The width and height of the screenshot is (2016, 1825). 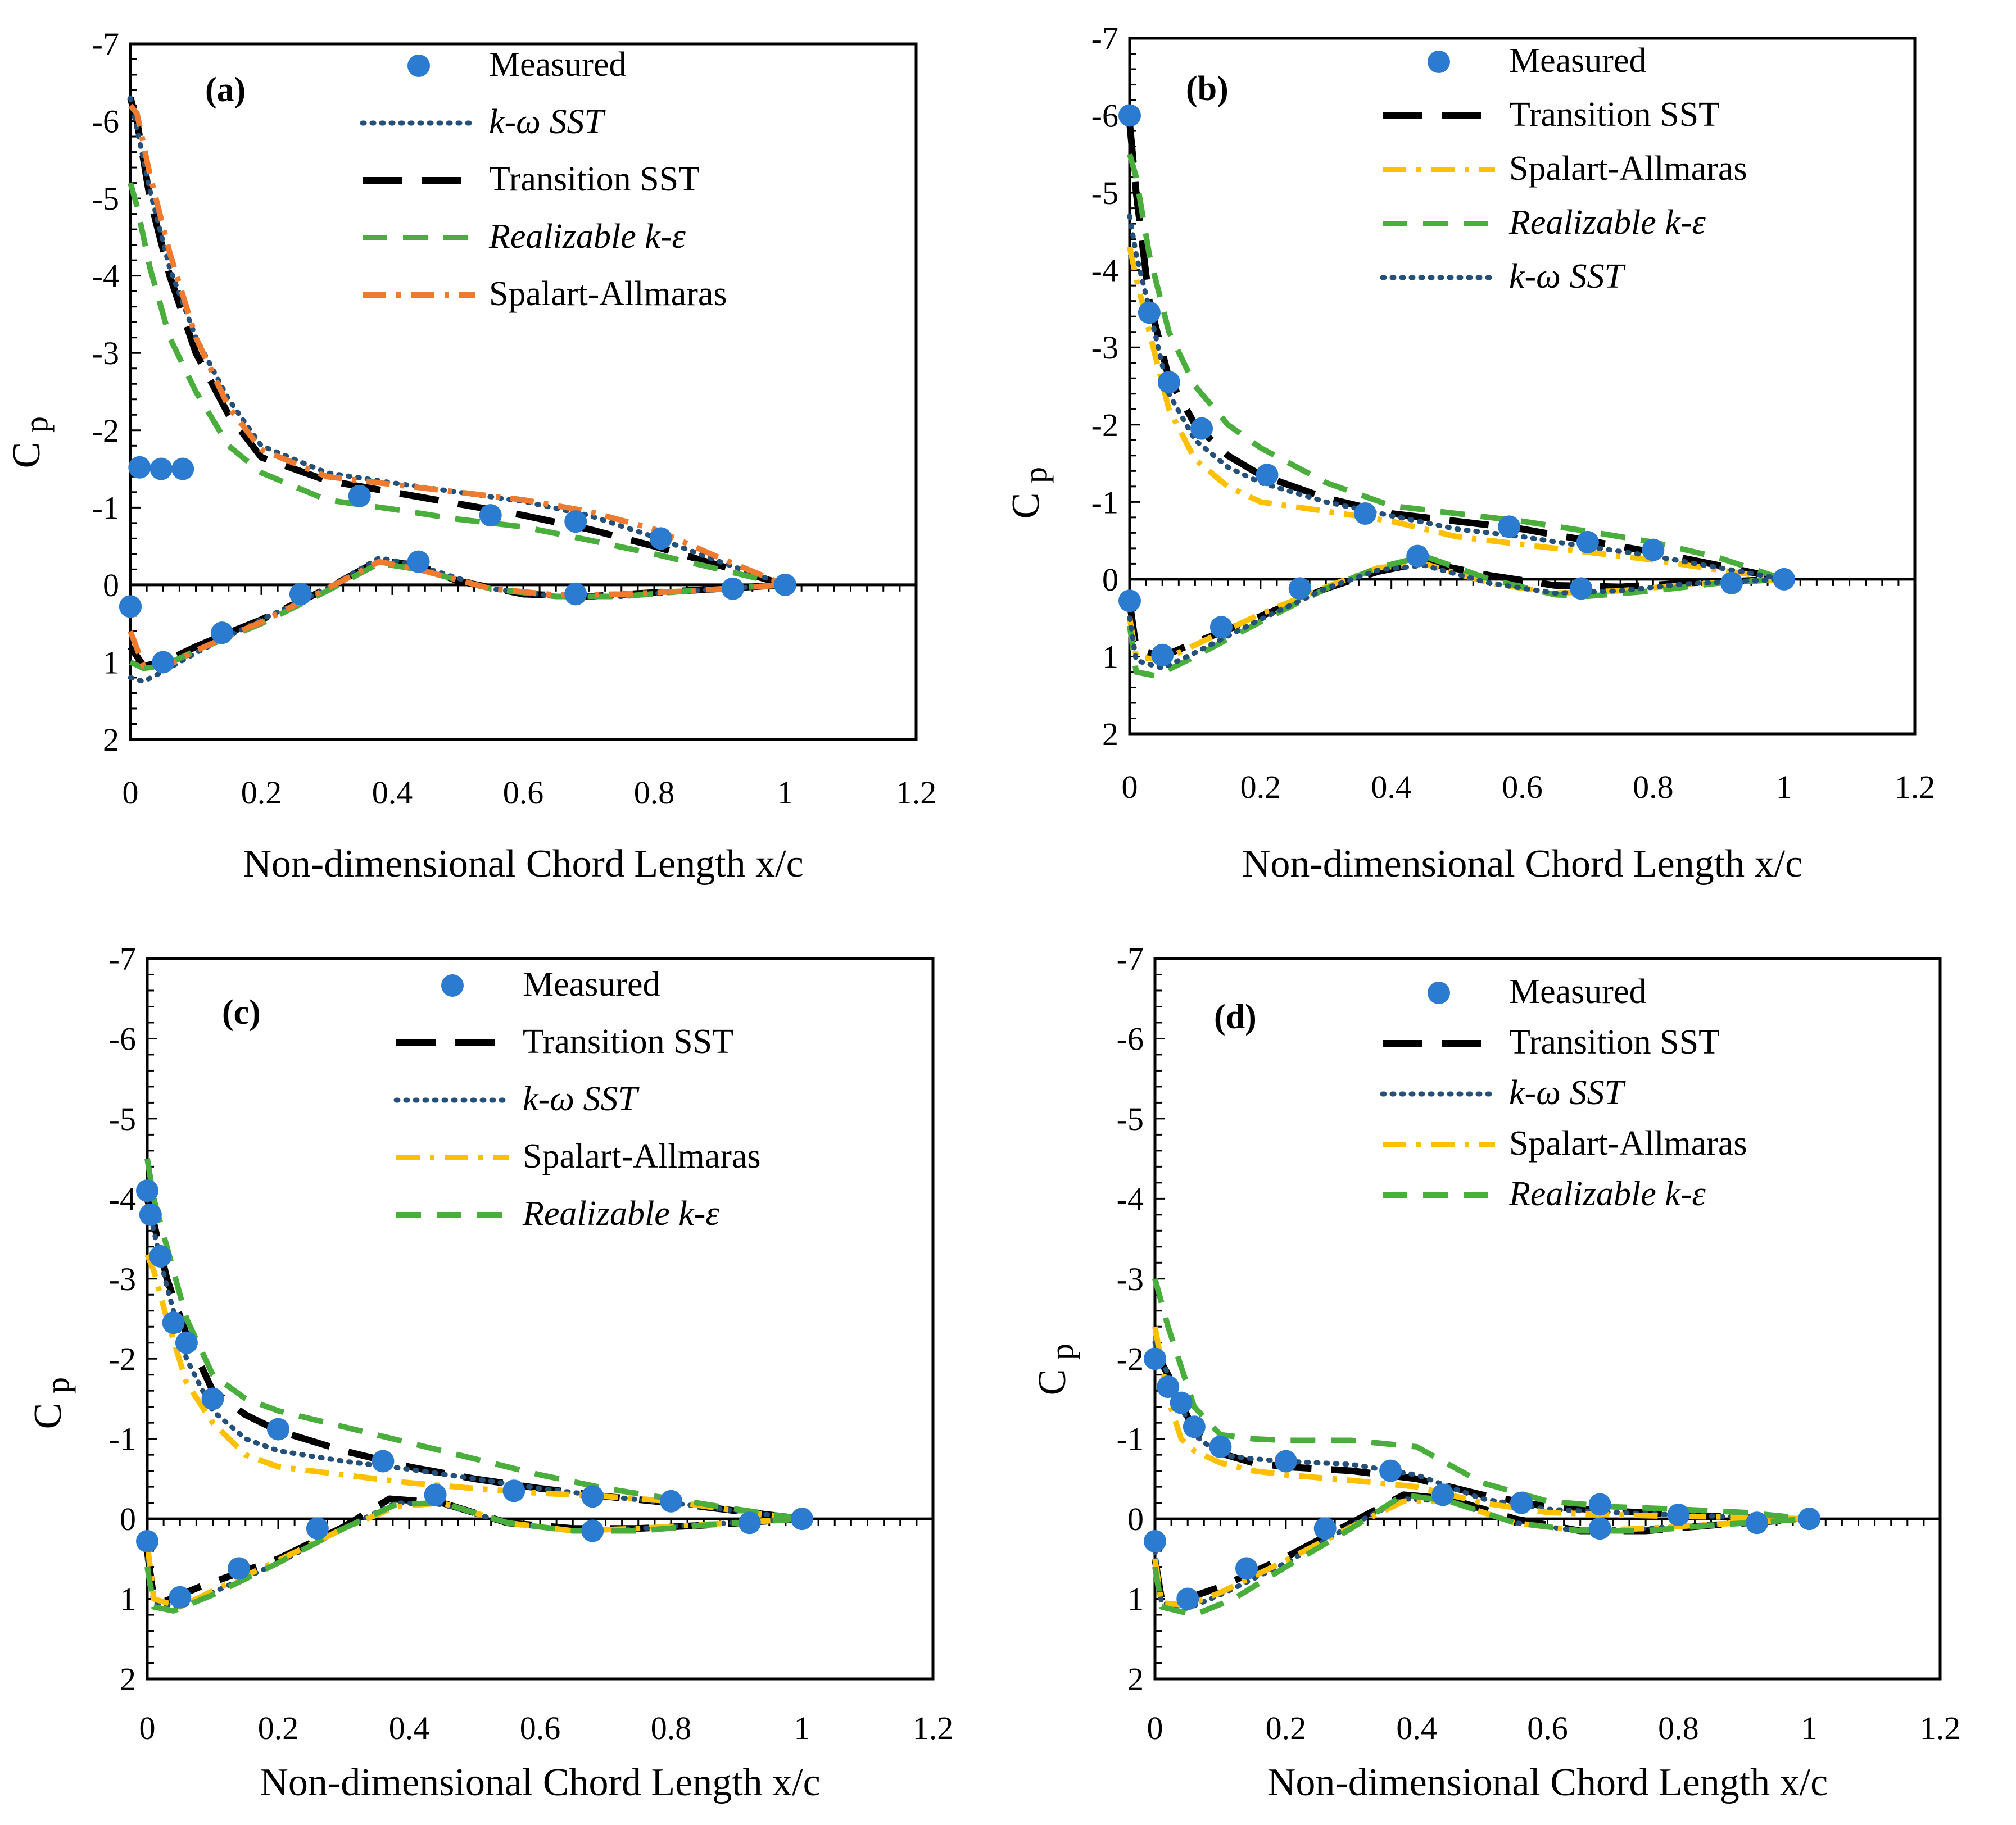 I want to click on series-line-realizable_ke-upper, so click(x=473, y=1340).